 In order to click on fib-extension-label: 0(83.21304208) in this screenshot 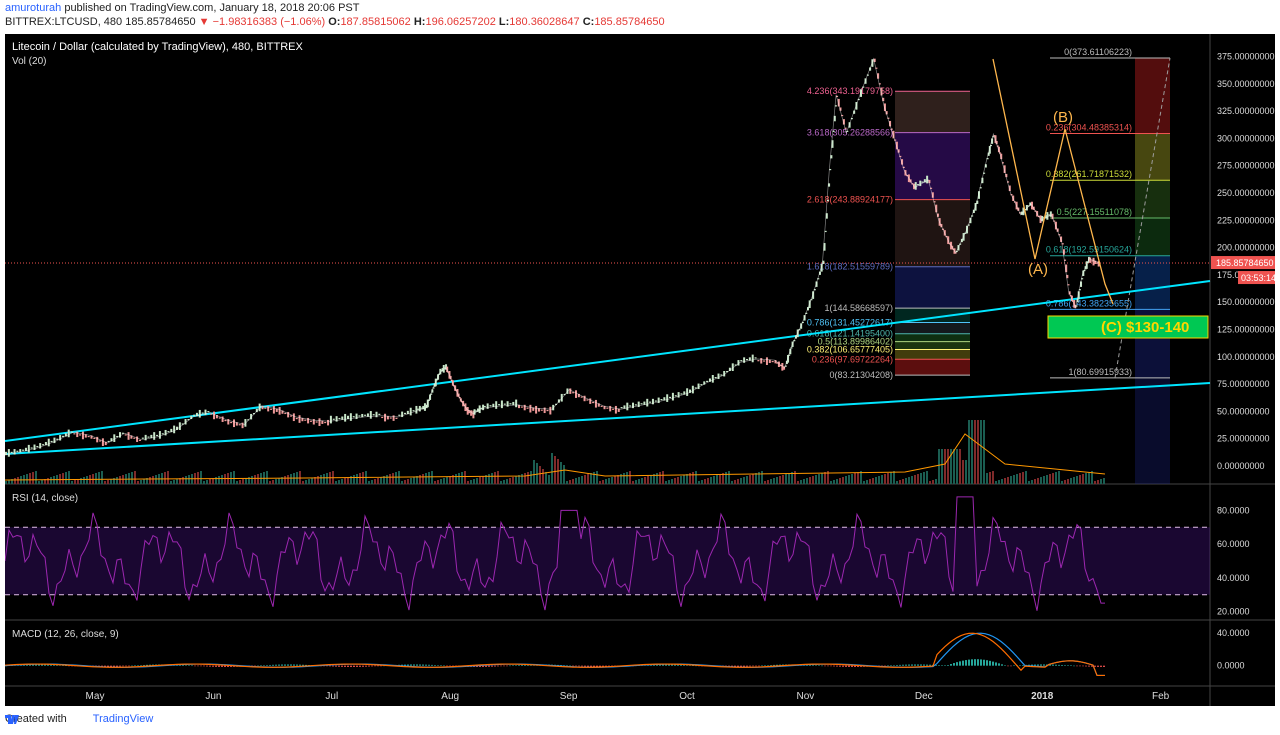, I will do `click(861, 375)`.